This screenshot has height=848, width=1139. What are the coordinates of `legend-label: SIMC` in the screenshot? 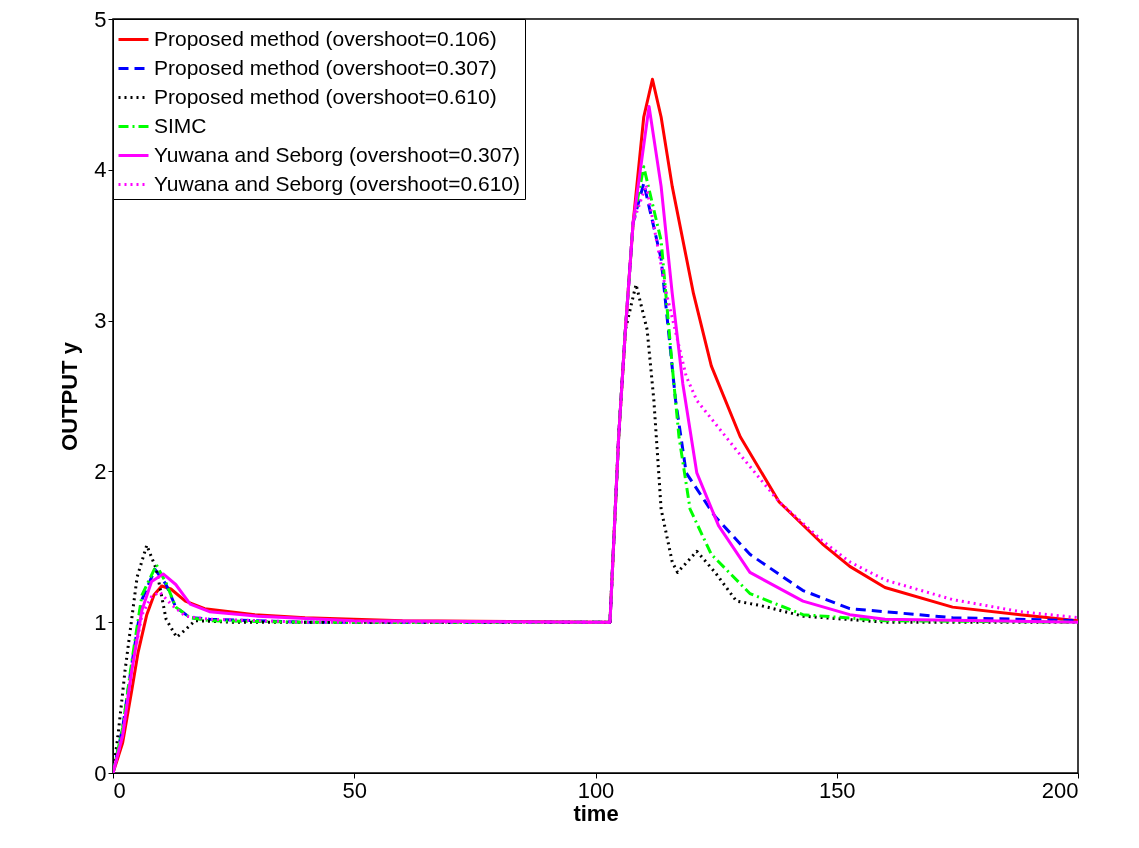 It's located at (180, 125).